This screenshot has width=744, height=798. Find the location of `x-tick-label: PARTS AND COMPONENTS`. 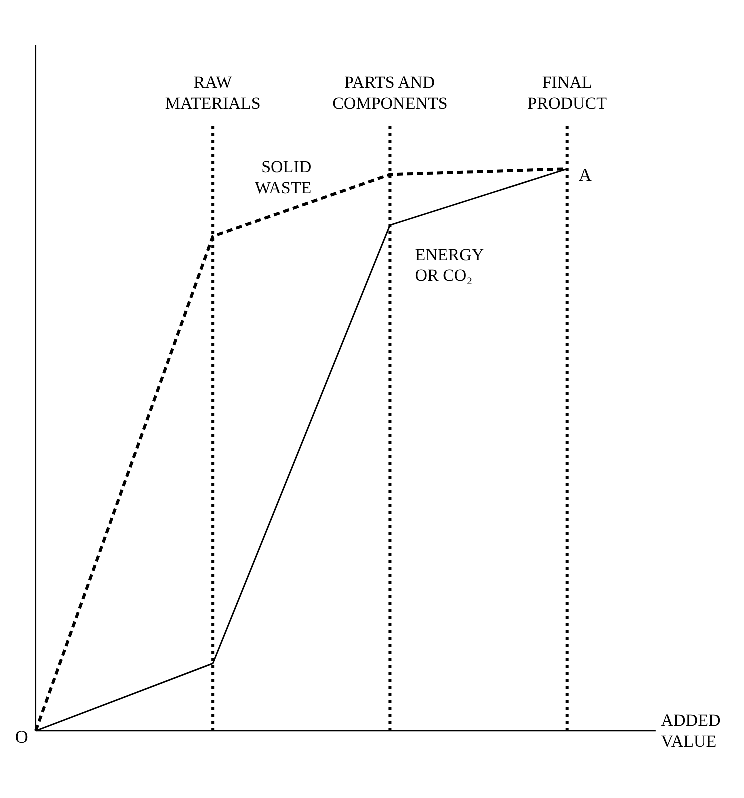

x-tick-label: PARTS AND COMPONENTS is located at coordinates (390, 92).